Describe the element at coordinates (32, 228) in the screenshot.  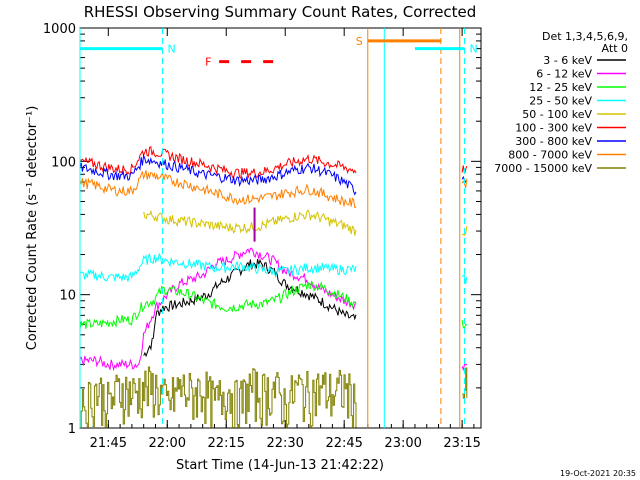
I see `y-axis-label: Corrected Count Rate (s⁻¹ detector⁻¹)` at that location.